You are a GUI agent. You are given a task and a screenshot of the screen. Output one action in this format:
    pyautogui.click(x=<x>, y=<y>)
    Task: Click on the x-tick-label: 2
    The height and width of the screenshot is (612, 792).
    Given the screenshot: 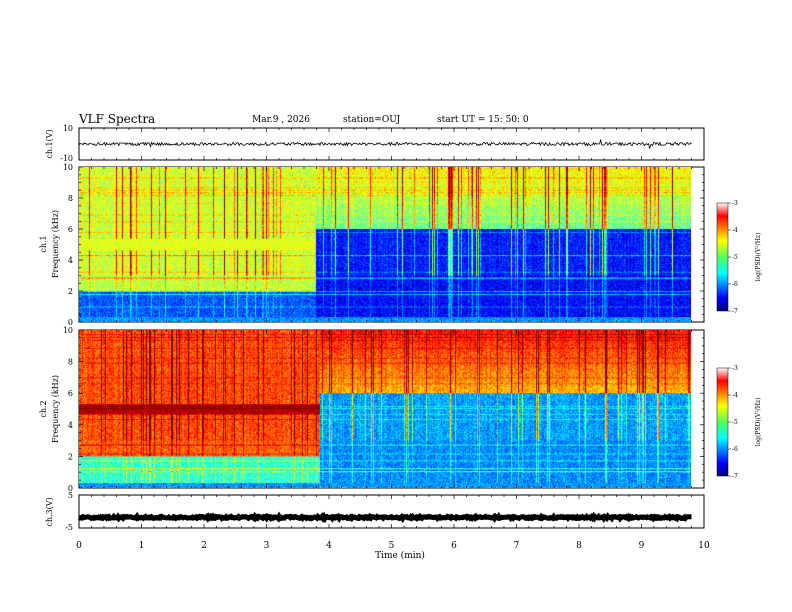 What is the action you would take?
    pyautogui.click(x=204, y=546)
    